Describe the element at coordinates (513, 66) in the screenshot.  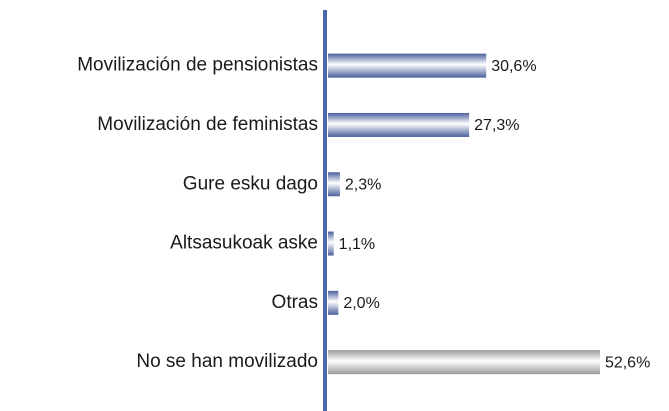
I see `value-label: 30,6%` at that location.